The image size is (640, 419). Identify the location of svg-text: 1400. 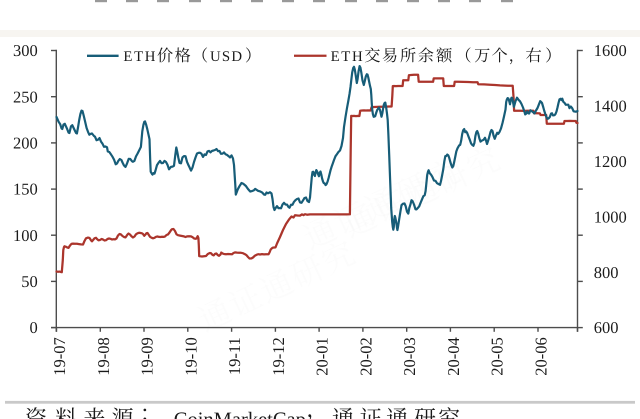
(610, 106).